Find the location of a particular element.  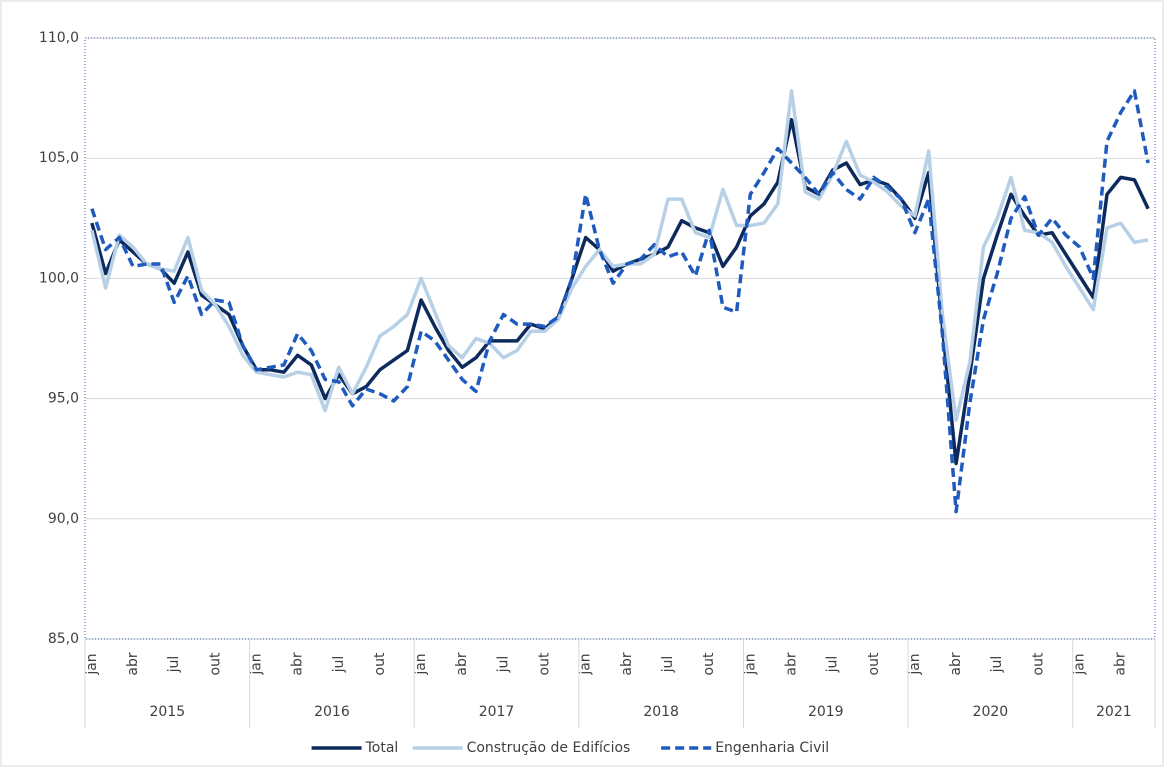

y-tick-label: 95,0 is located at coordinates (63, 399).